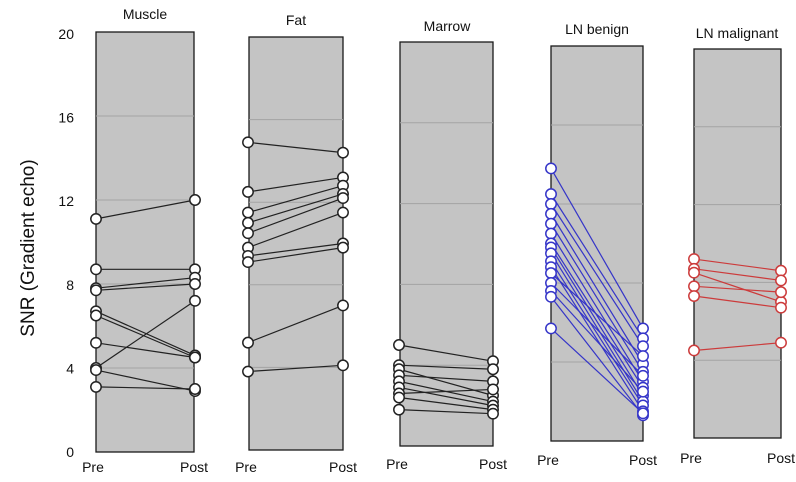 This screenshot has width=796, height=482. Describe the element at coordinates (70, 368) in the screenshot. I see `y-tick-label: 4` at that location.